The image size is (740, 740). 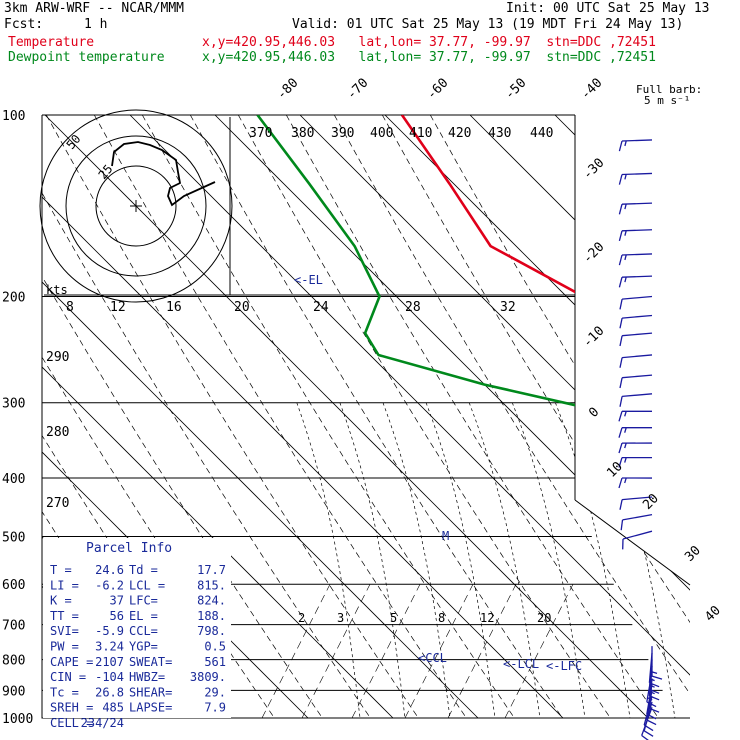 What do you see at coordinates (163, 174) in the screenshot?
I see `hodograph-trace` at bounding box center [163, 174].